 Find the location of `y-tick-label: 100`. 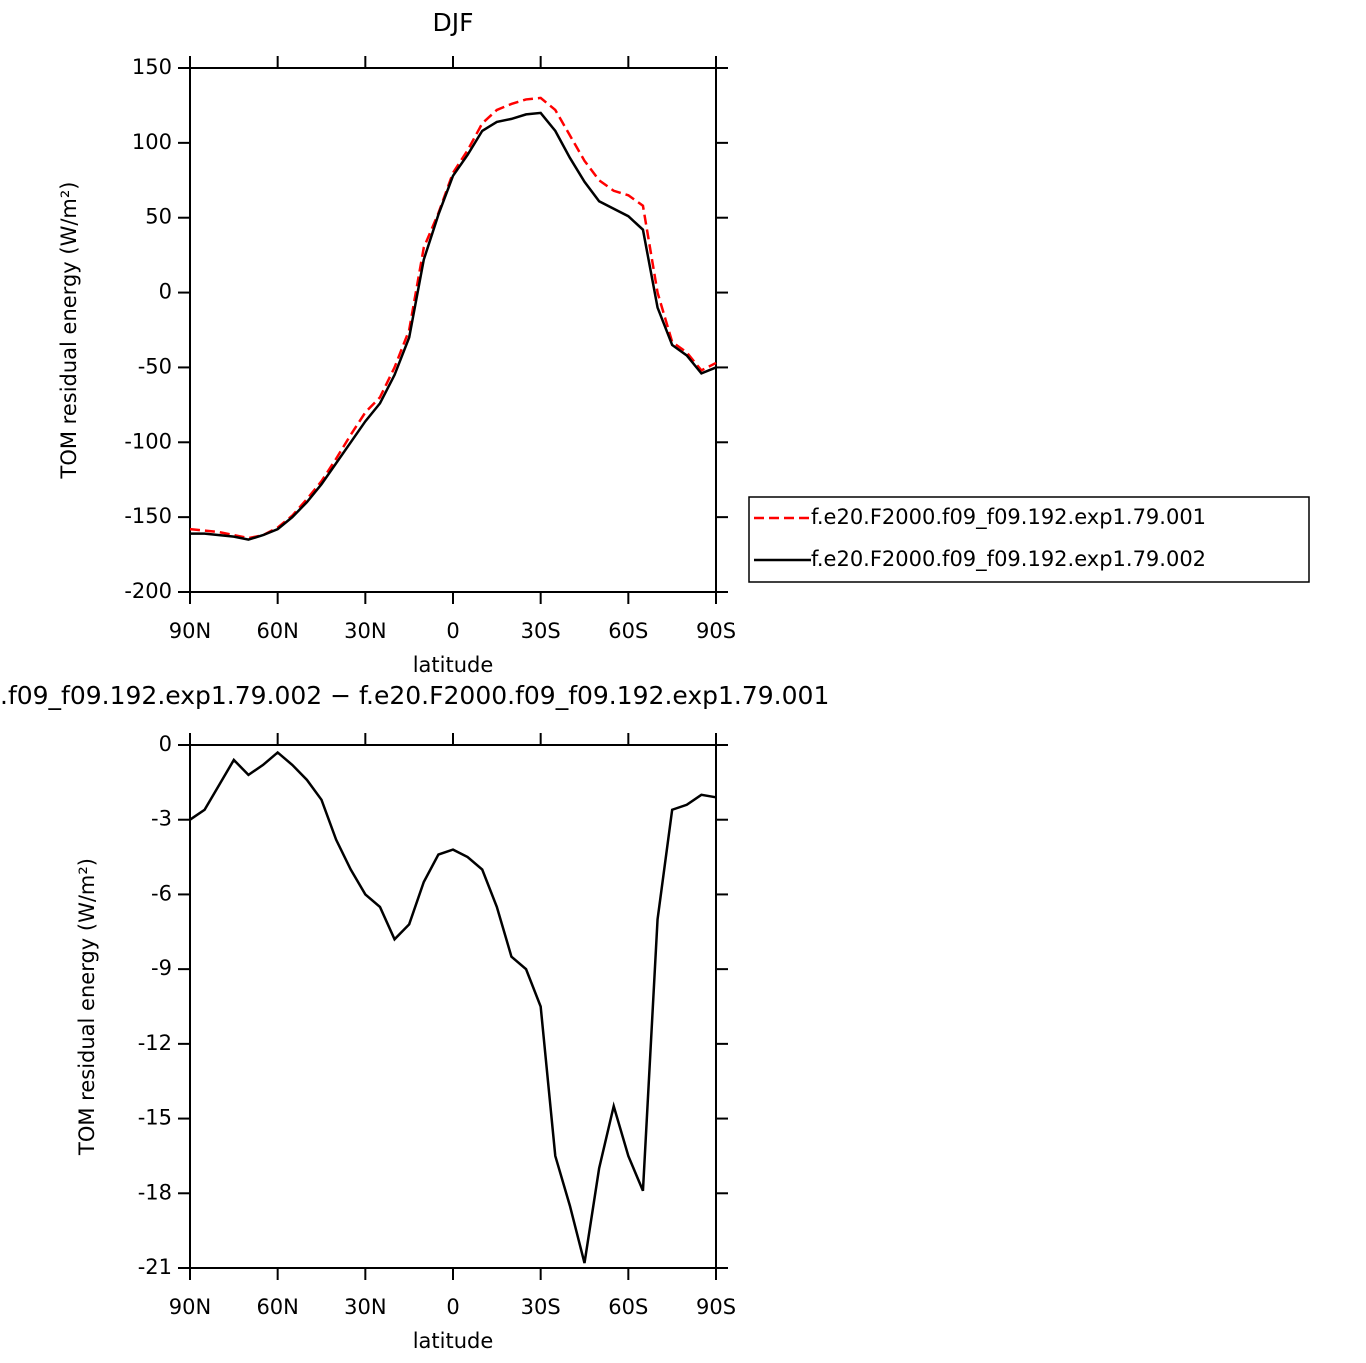

y-tick-label: 100 is located at coordinates (152, 142).